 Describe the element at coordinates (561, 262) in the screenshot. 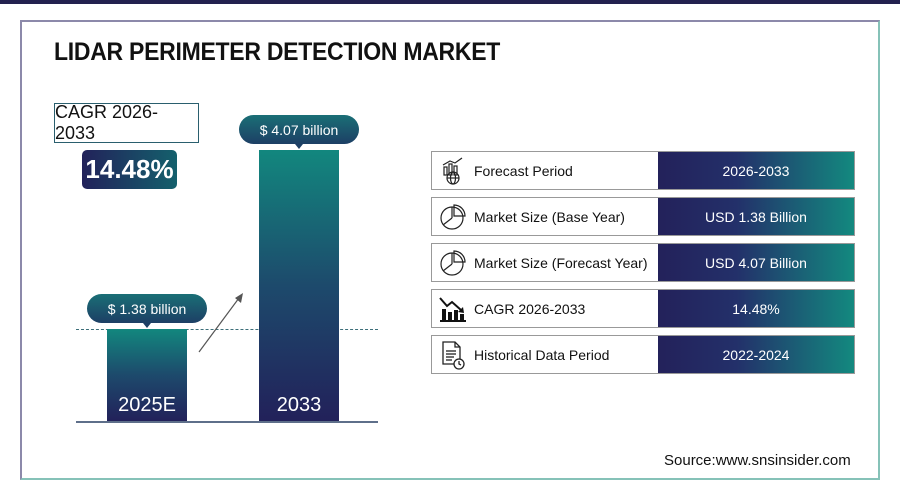

I see `row-label: Market Size (Forecast Year)` at that location.